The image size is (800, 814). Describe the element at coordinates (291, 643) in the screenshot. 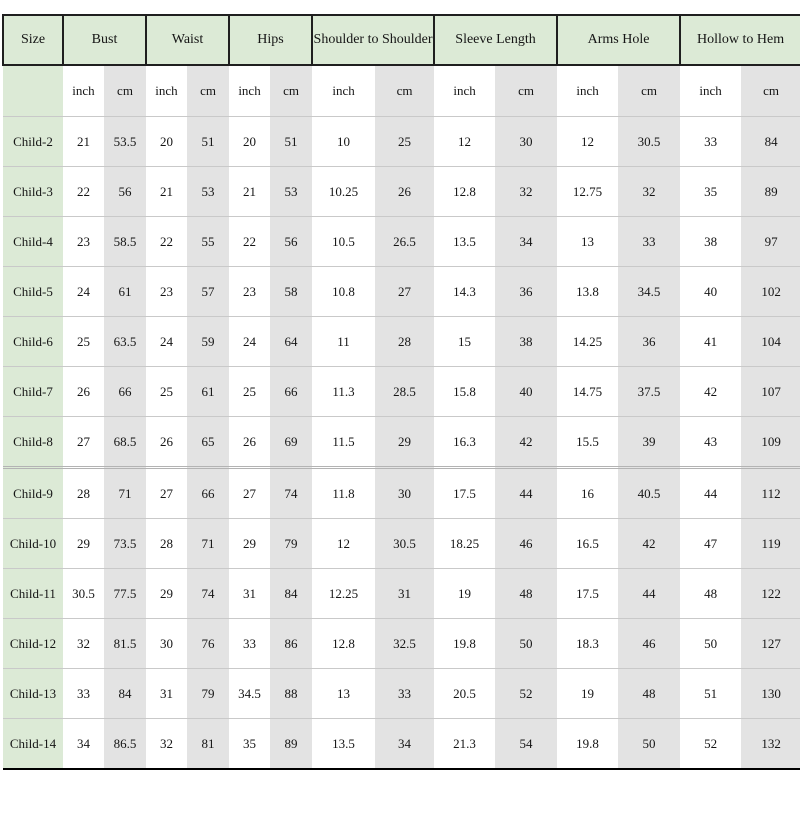

I see `measurement-cell: 86` at that location.